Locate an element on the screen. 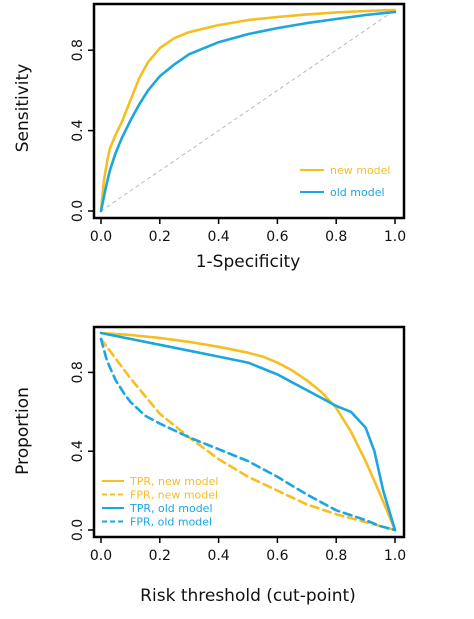 This screenshot has height=619, width=474. threshold-ylabel: Proportion is located at coordinates (23, 431).